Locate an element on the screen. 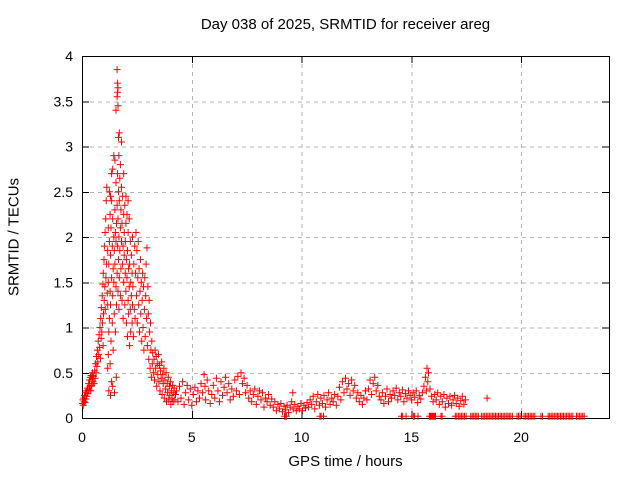  svg-text: 10 is located at coordinates (302, 437).